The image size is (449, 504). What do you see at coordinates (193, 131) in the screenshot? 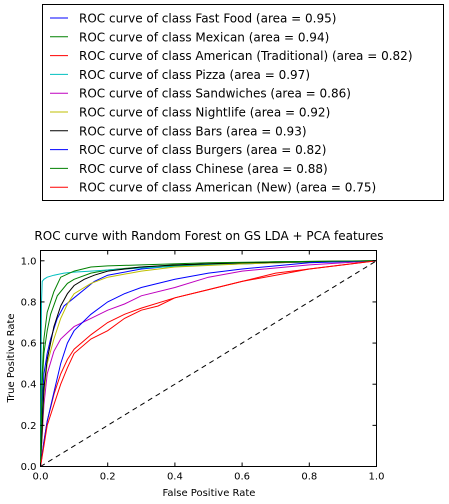
I see `legend-label-6: ROC curve of class Bars (area = 0.93)` at bounding box center [193, 131].